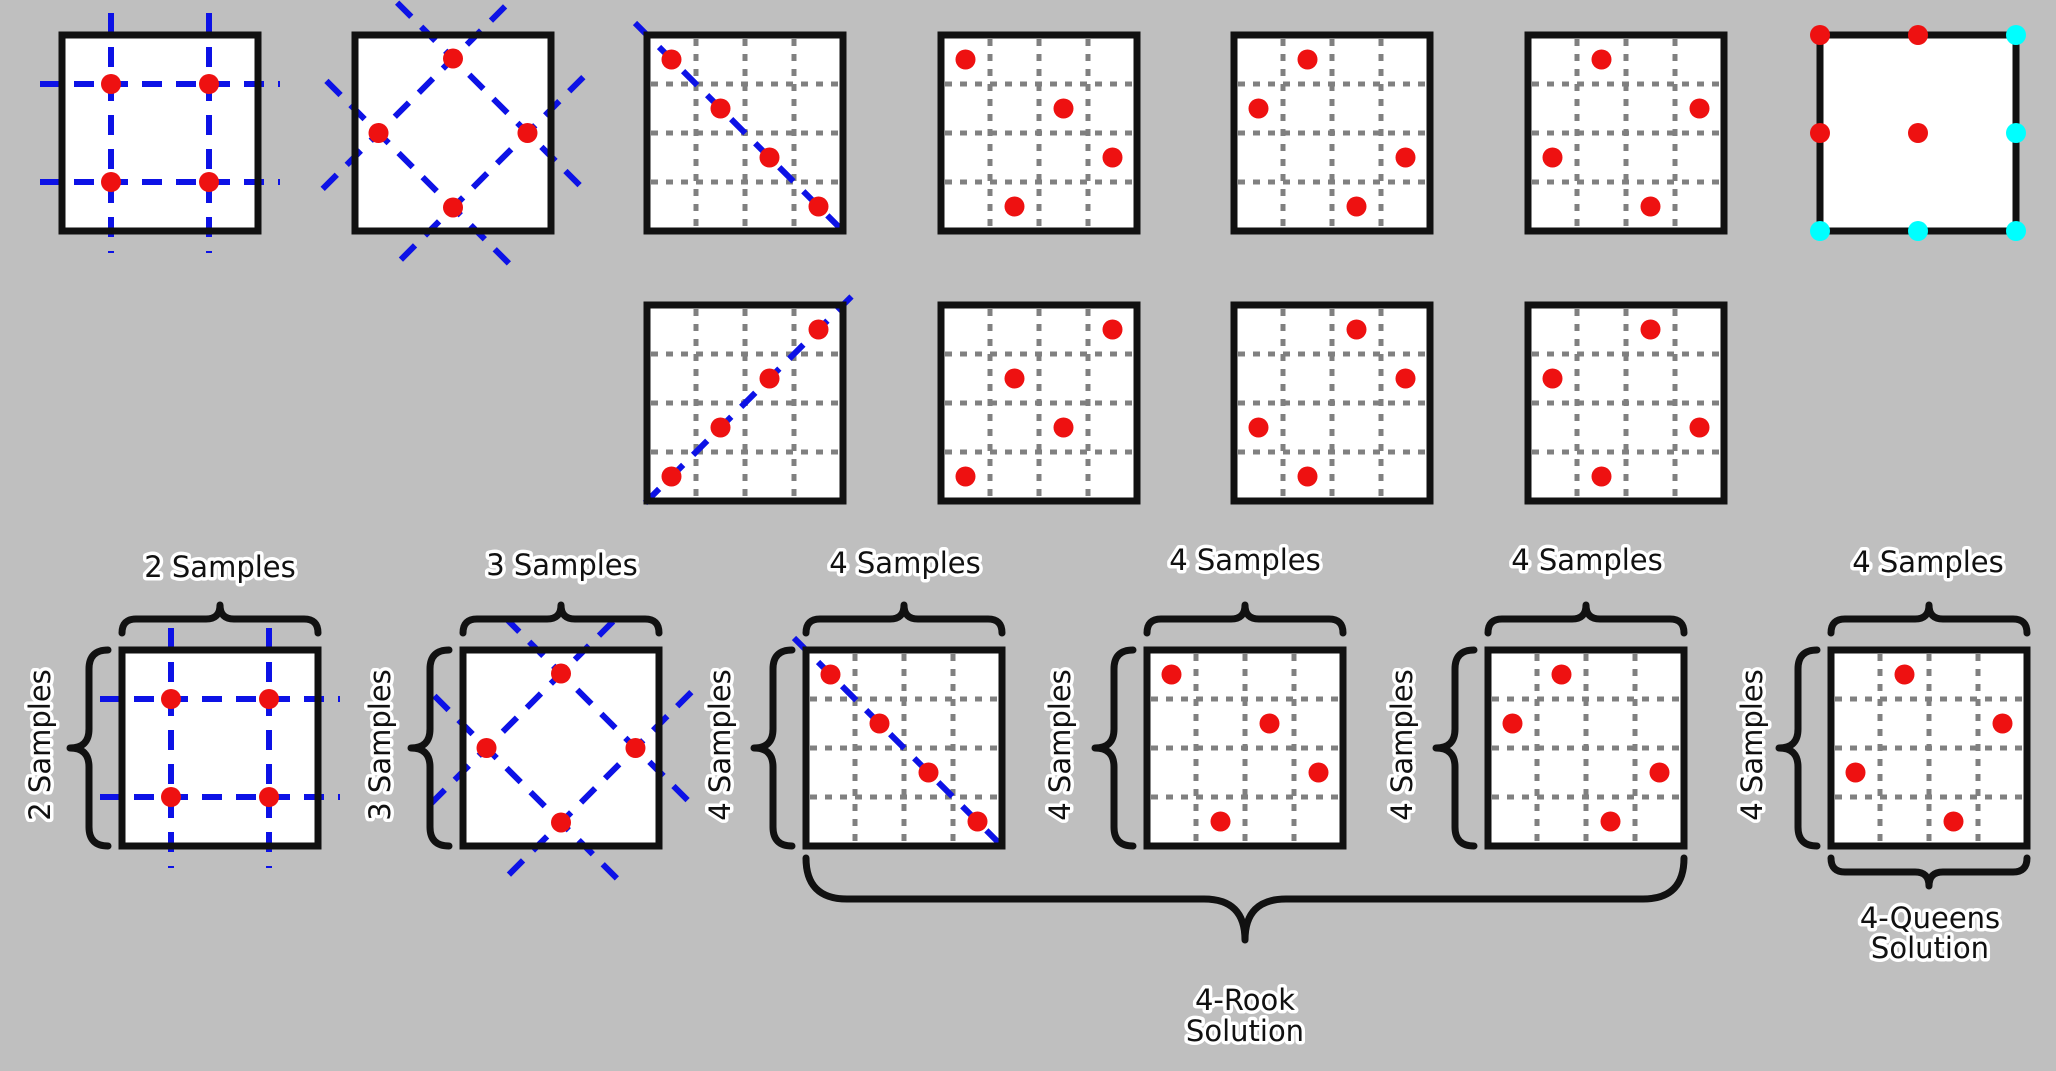 Image resolution: width=2056 pixels, height=1071 pixels. What do you see at coordinates (905, 563) in the screenshot?
I see `label-top-4a-samples: 4 Samples` at bounding box center [905, 563].